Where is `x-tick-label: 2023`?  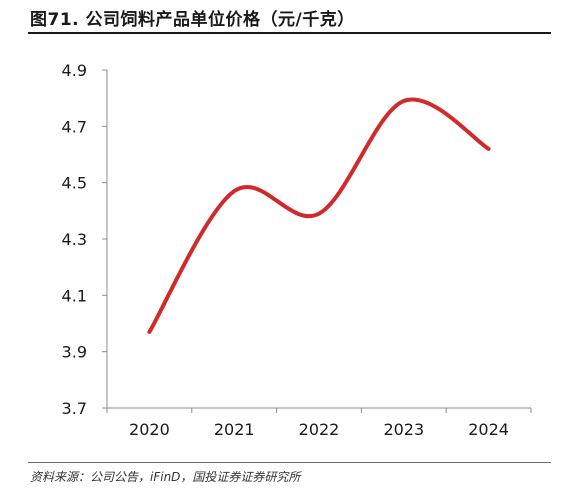 x-tick-label: 2023 is located at coordinates (403, 429).